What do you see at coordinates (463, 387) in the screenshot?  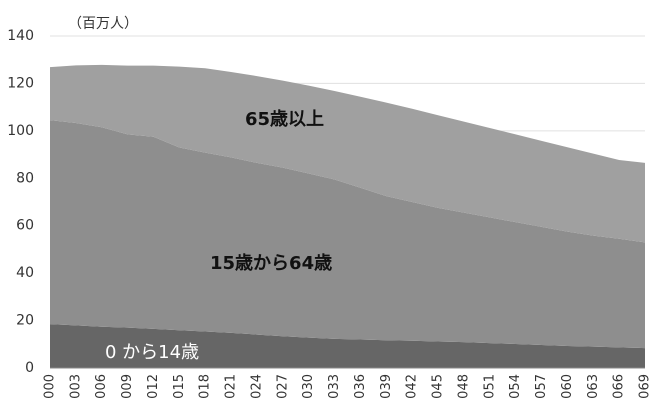 I see `x-tick-label: 2048` at bounding box center [463, 387].